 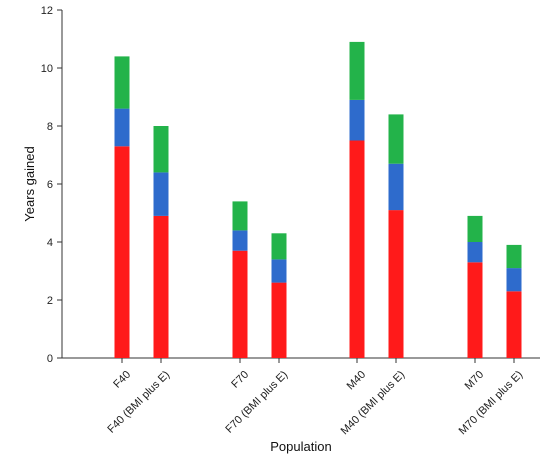 I want to click on x-axis-title: Population, so click(x=300, y=446).